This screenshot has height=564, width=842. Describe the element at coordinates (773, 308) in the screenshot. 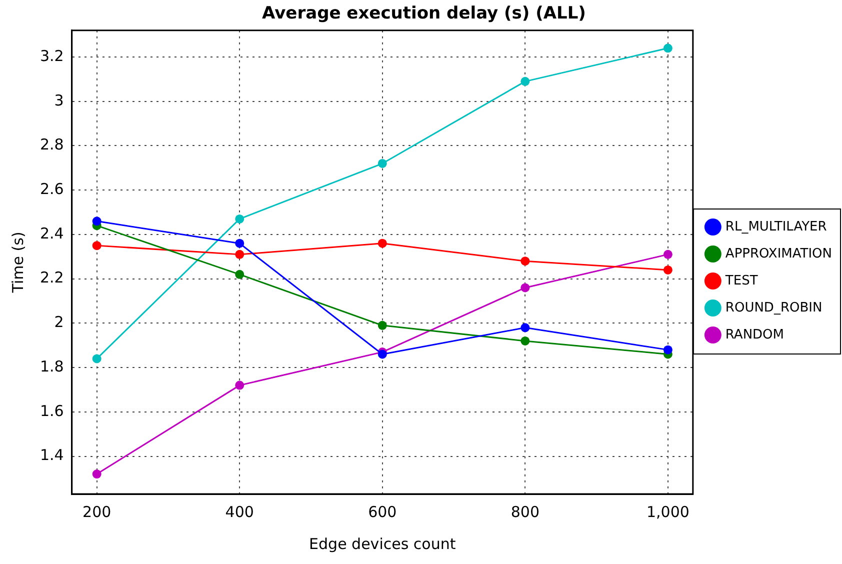

I see `legend-label: ROUND_ROBIN` at that location.